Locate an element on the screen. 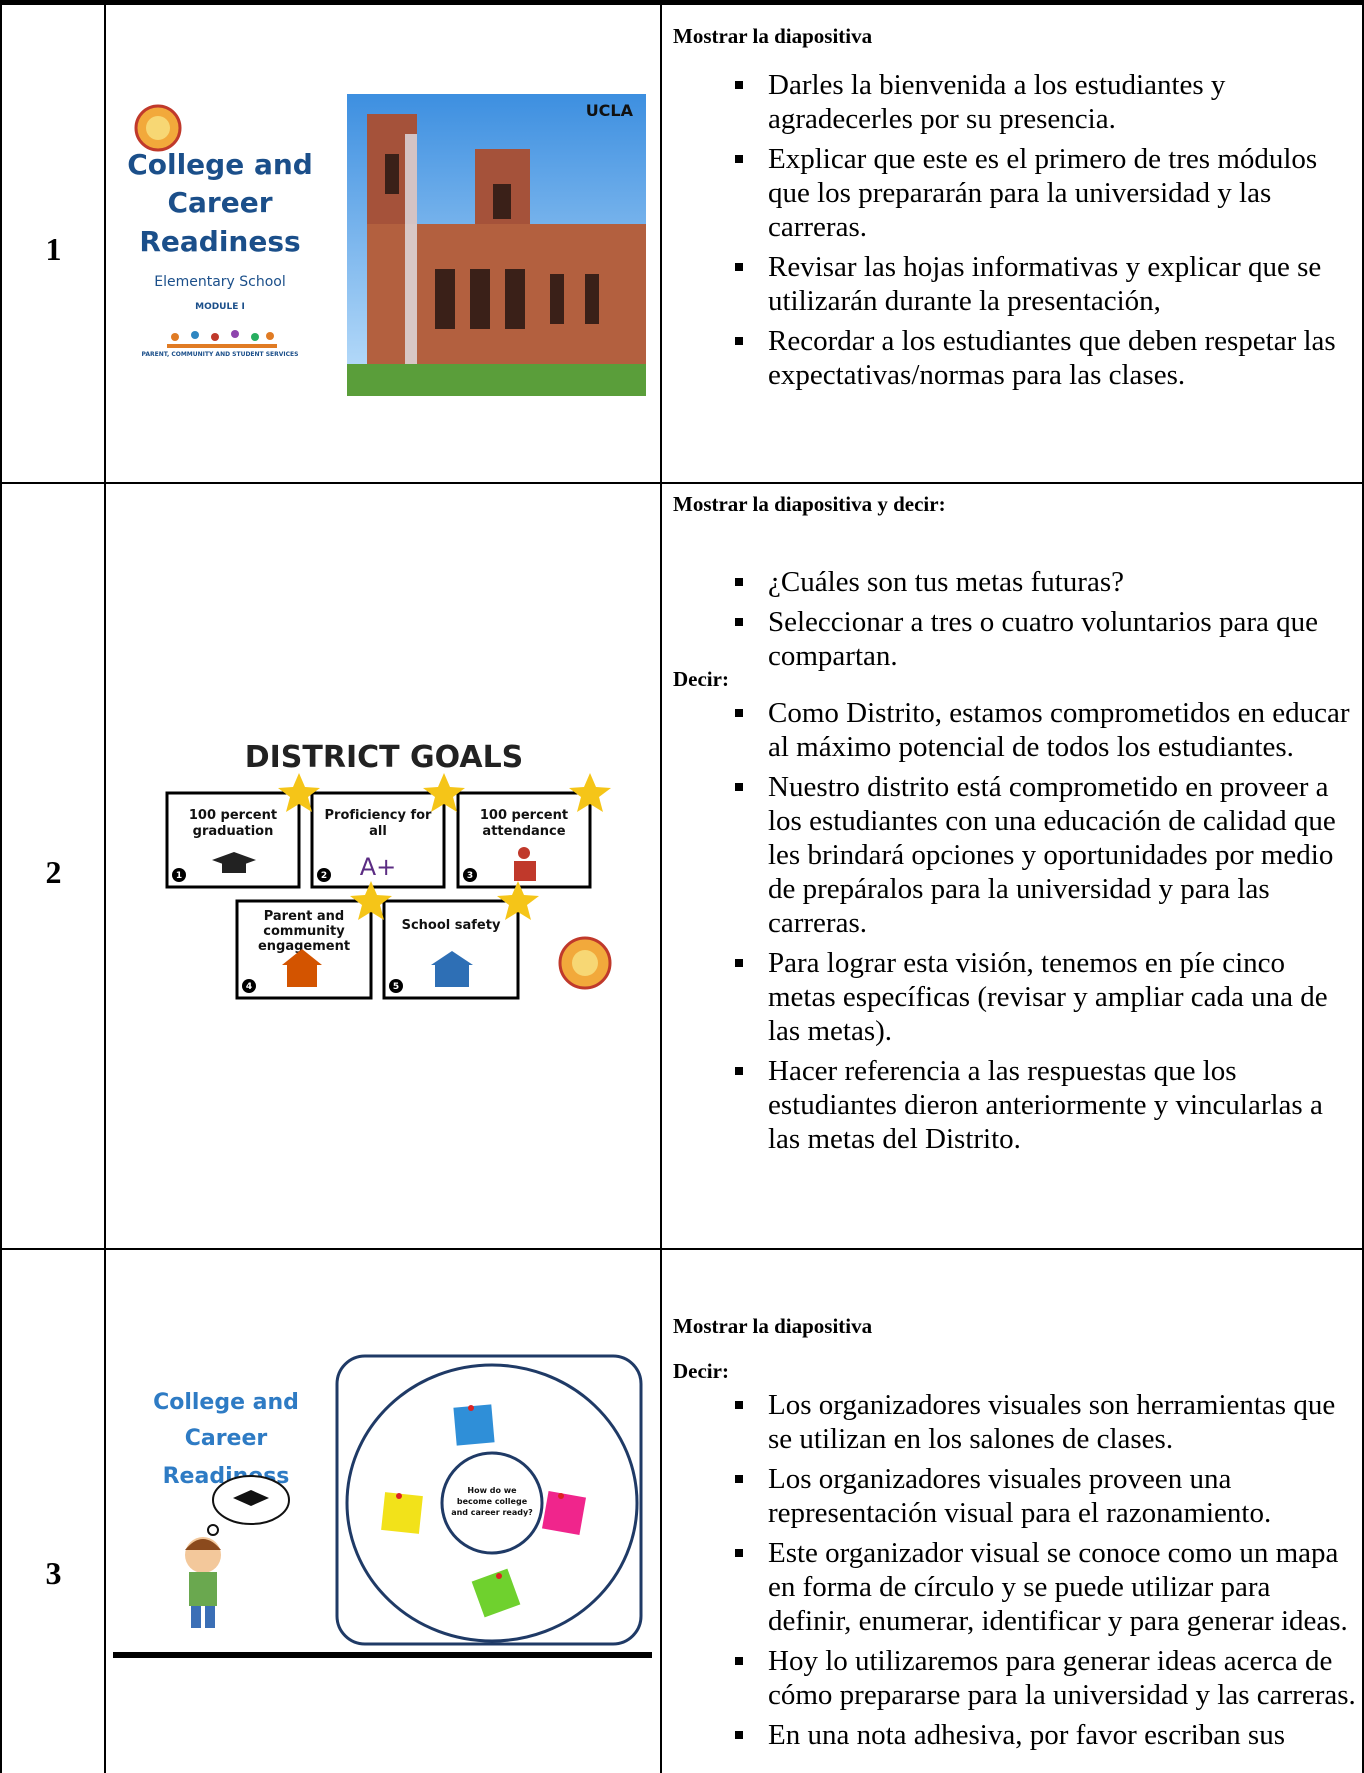  table-right-border is located at coordinates (1363, 886).